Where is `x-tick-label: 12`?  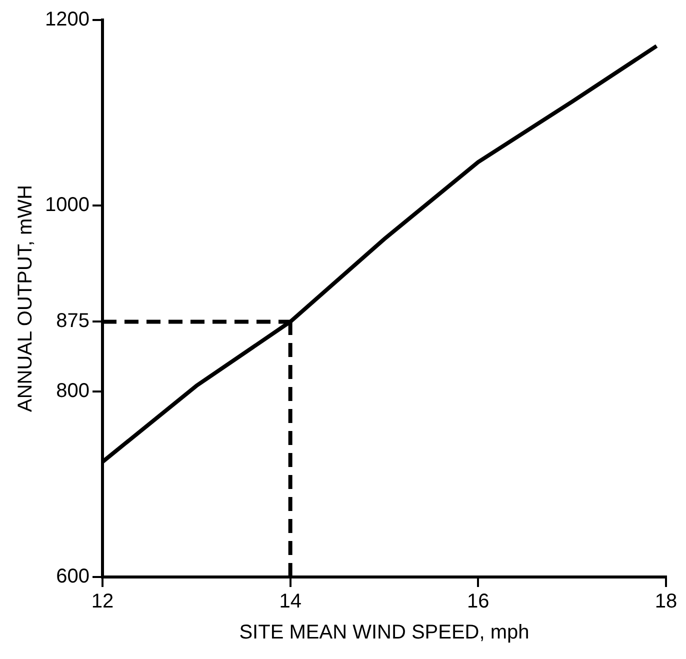
x-tick-label: 12 is located at coordinates (102, 601).